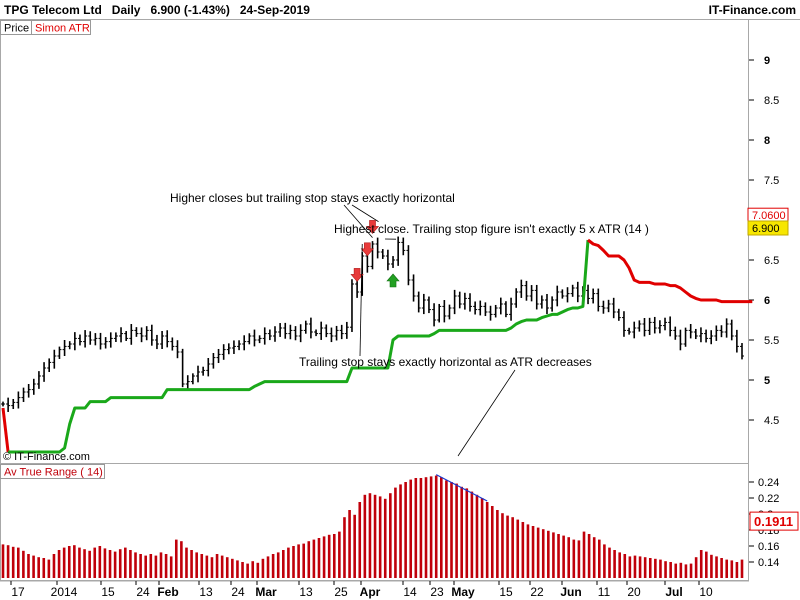 This screenshot has width=800, height=600. Describe the element at coordinates (771, 261) in the screenshot. I see `price-y-tick-label: 6.5` at that location.